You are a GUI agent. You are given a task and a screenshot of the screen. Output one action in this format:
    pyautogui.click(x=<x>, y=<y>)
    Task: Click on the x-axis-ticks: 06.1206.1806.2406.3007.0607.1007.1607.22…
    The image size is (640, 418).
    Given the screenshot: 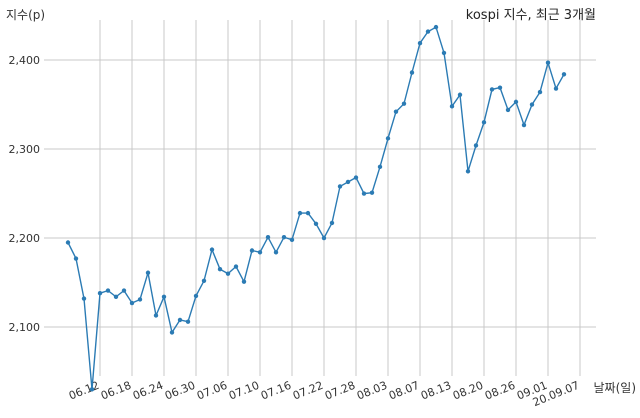 What is the action you would take?
    pyautogui.click(x=324, y=394)
    